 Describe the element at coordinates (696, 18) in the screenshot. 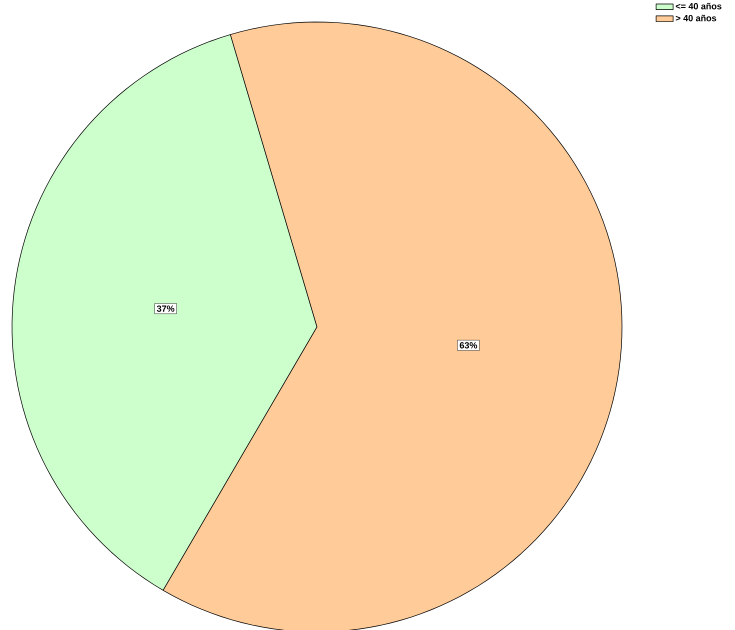

I see `slice-label: > 40 años` at that location.